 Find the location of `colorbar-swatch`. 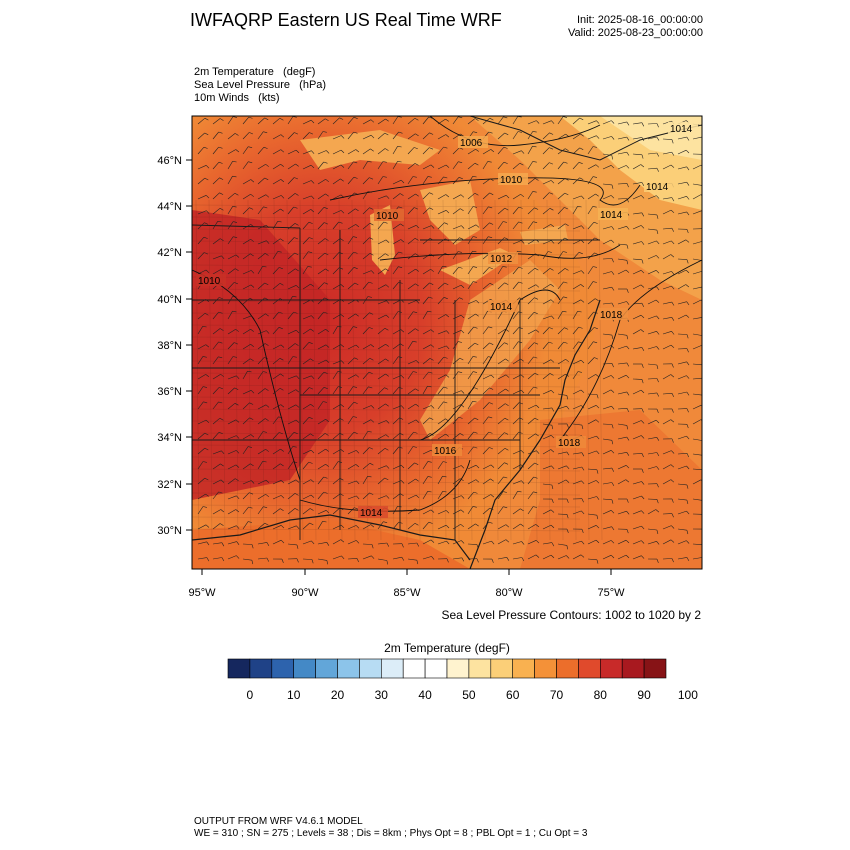

colorbar-swatch is located at coordinates (304, 668).